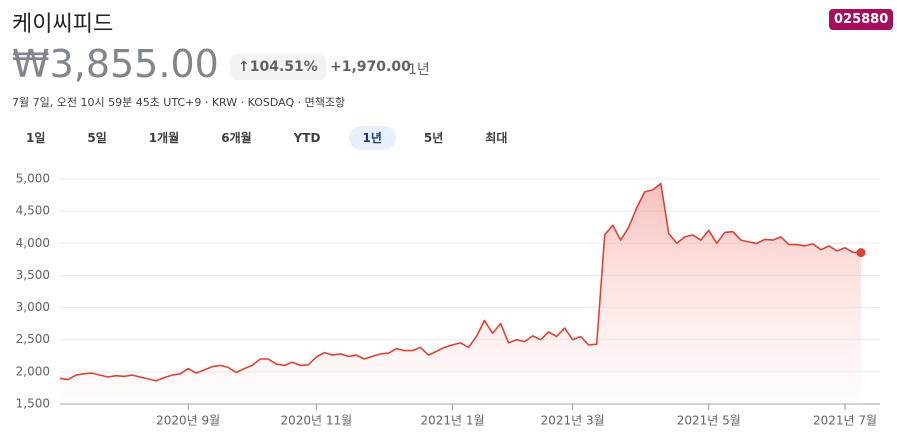 The height and width of the screenshot is (444, 897). Describe the element at coordinates (496, 138) in the screenshot. I see `range-tab: 최대` at that location.